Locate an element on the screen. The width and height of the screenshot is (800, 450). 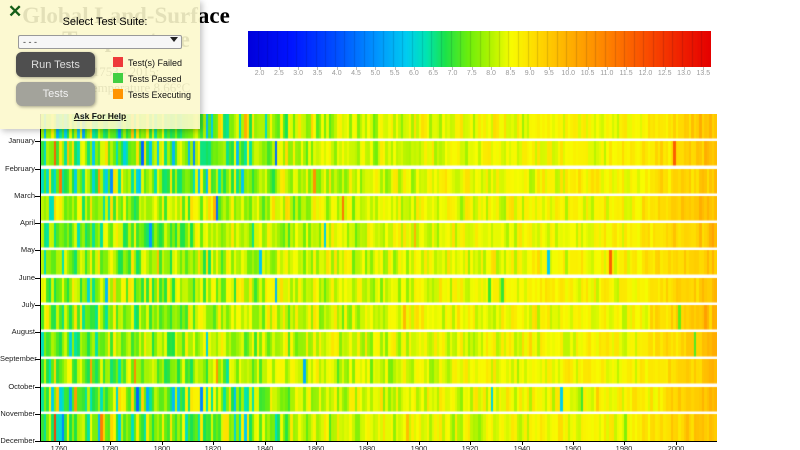
colorbar-tick-label: 8.5 is located at coordinates (510, 73).